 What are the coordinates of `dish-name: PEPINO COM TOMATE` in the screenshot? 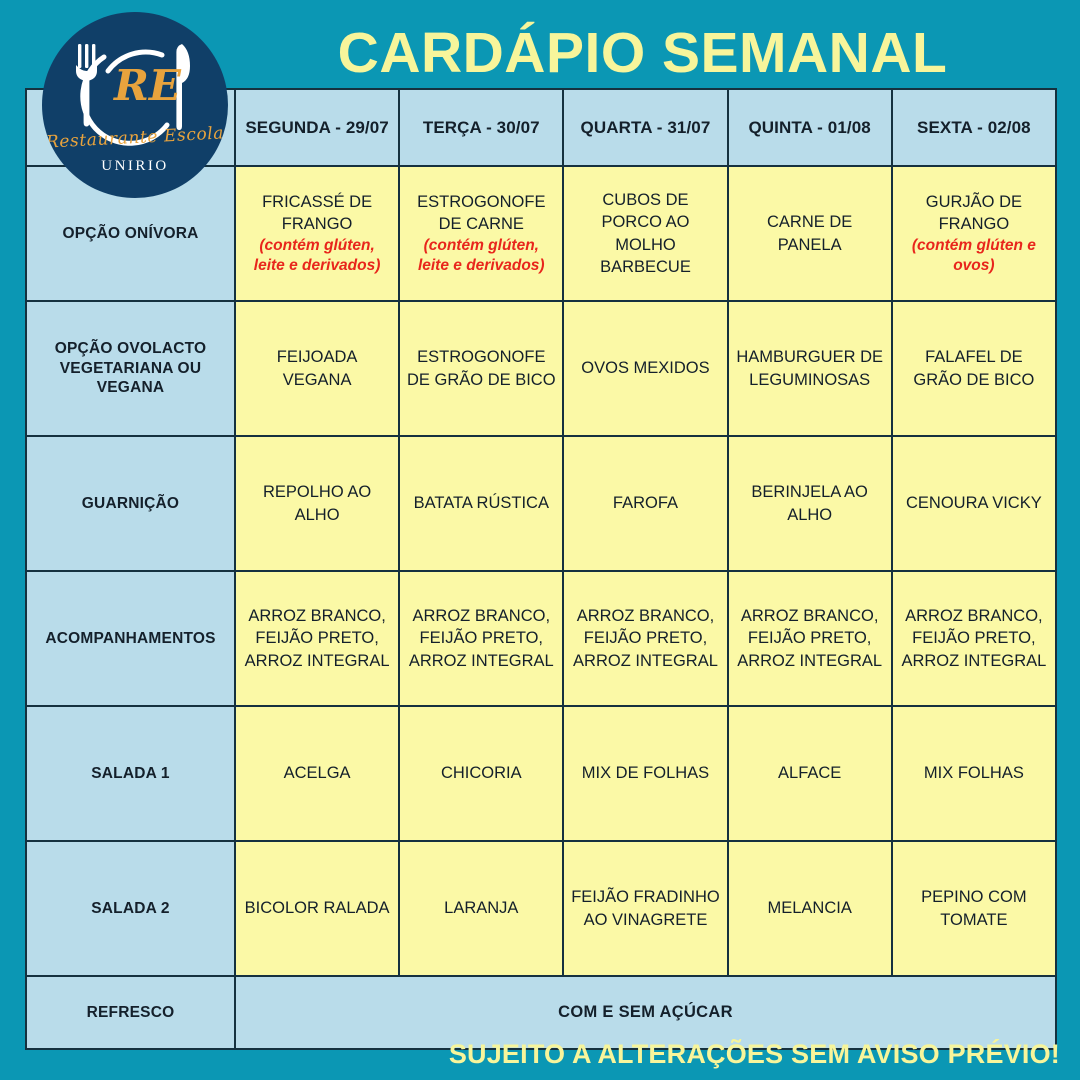 It's located at (974, 908).